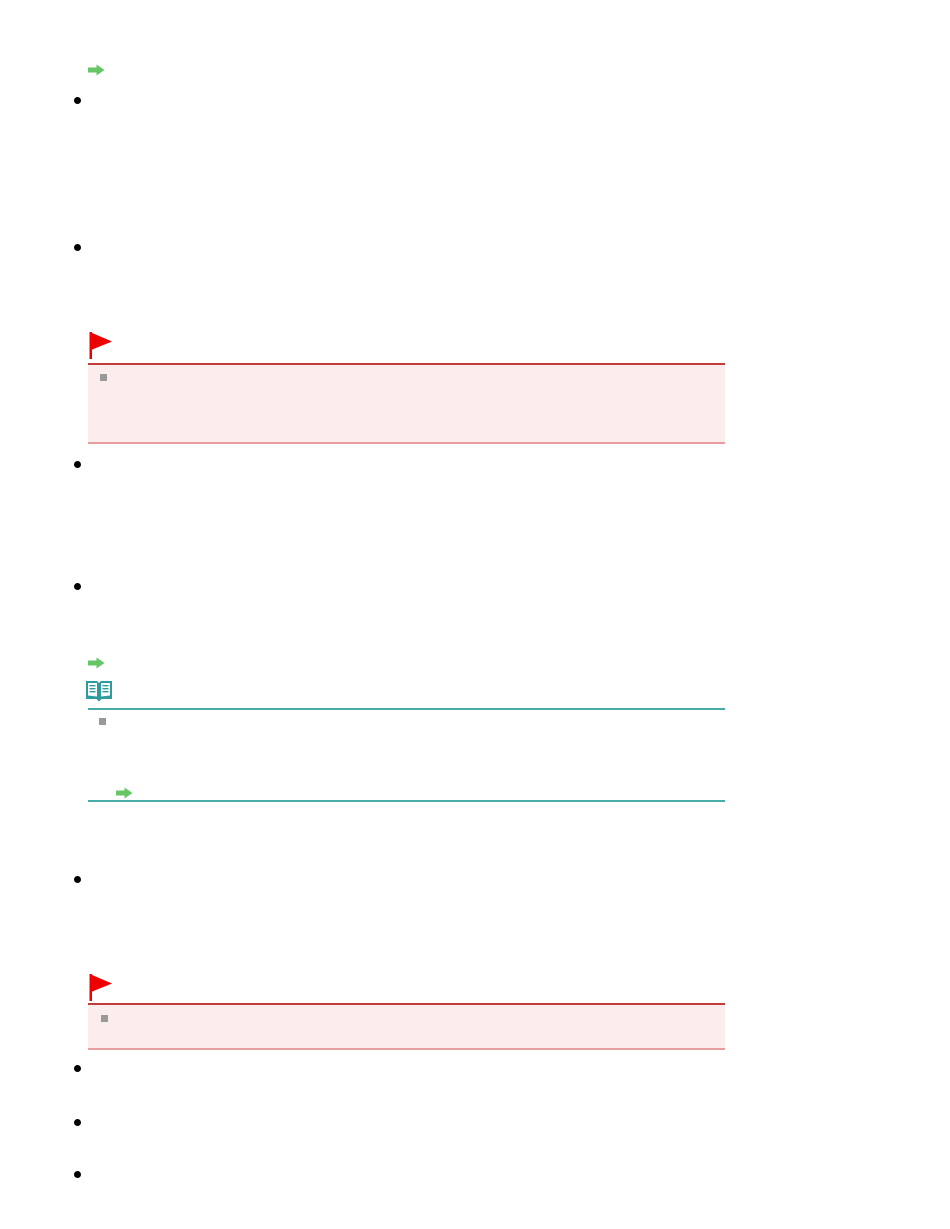 The width and height of the screenshot is (950, 1229). I want to click on open-book-icon, so click(99, 692).